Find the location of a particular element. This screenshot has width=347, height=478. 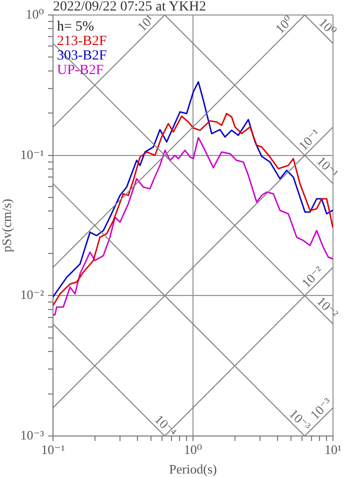

annotation: 10⁻⁴ is located at coordinates (166, 426).